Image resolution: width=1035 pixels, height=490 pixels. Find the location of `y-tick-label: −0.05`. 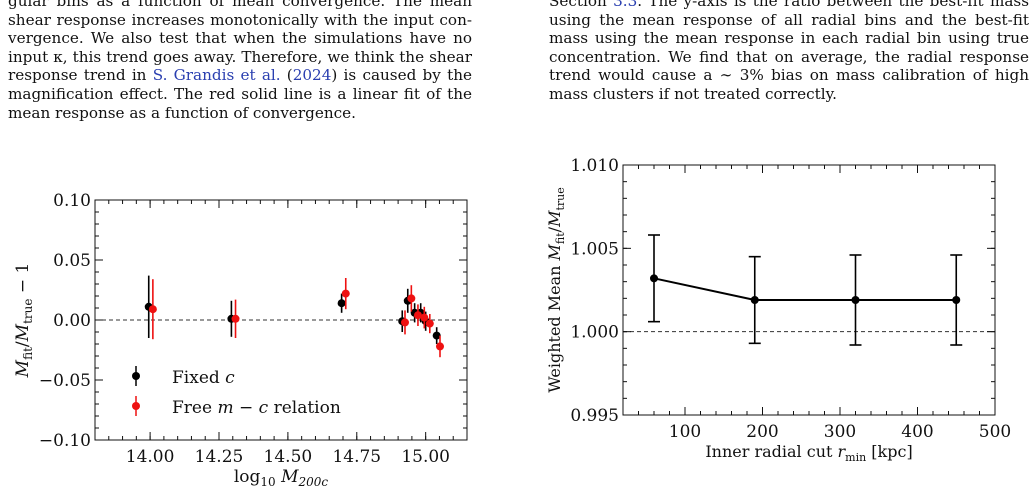

y-tick-label: −0.05 is located at coordinates (65, 381).